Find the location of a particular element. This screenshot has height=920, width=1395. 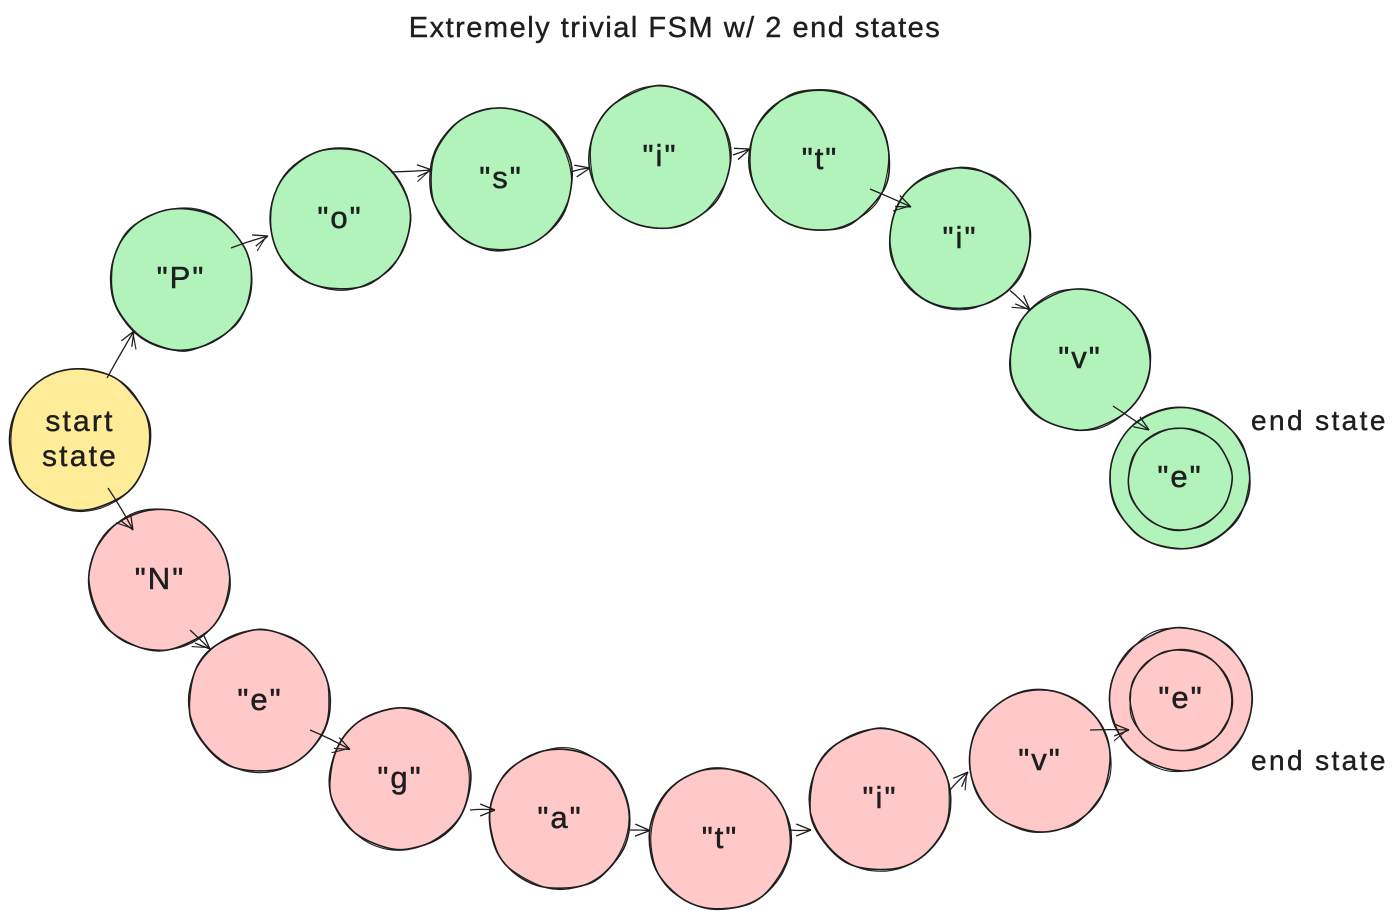

svg-text: "s" is located at coordinates (501, 177).